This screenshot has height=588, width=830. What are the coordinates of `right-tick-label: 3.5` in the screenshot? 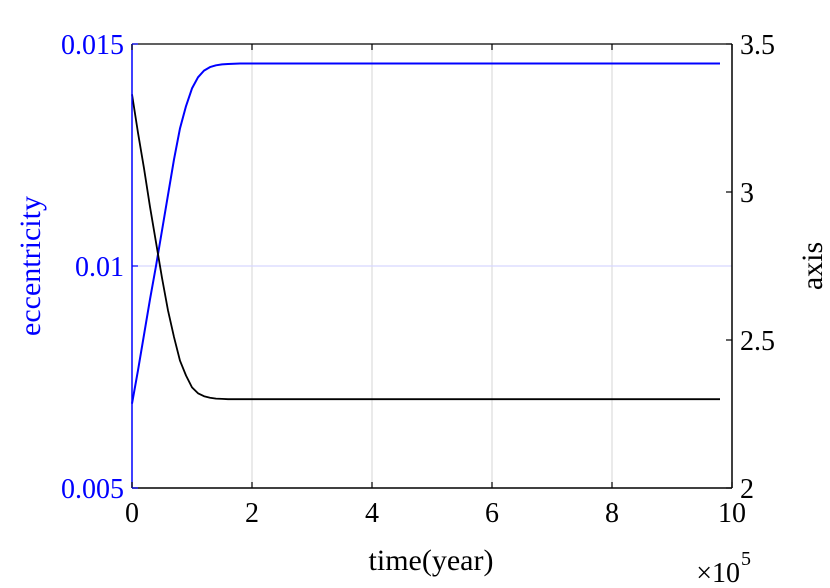 It's located at (757, 45).